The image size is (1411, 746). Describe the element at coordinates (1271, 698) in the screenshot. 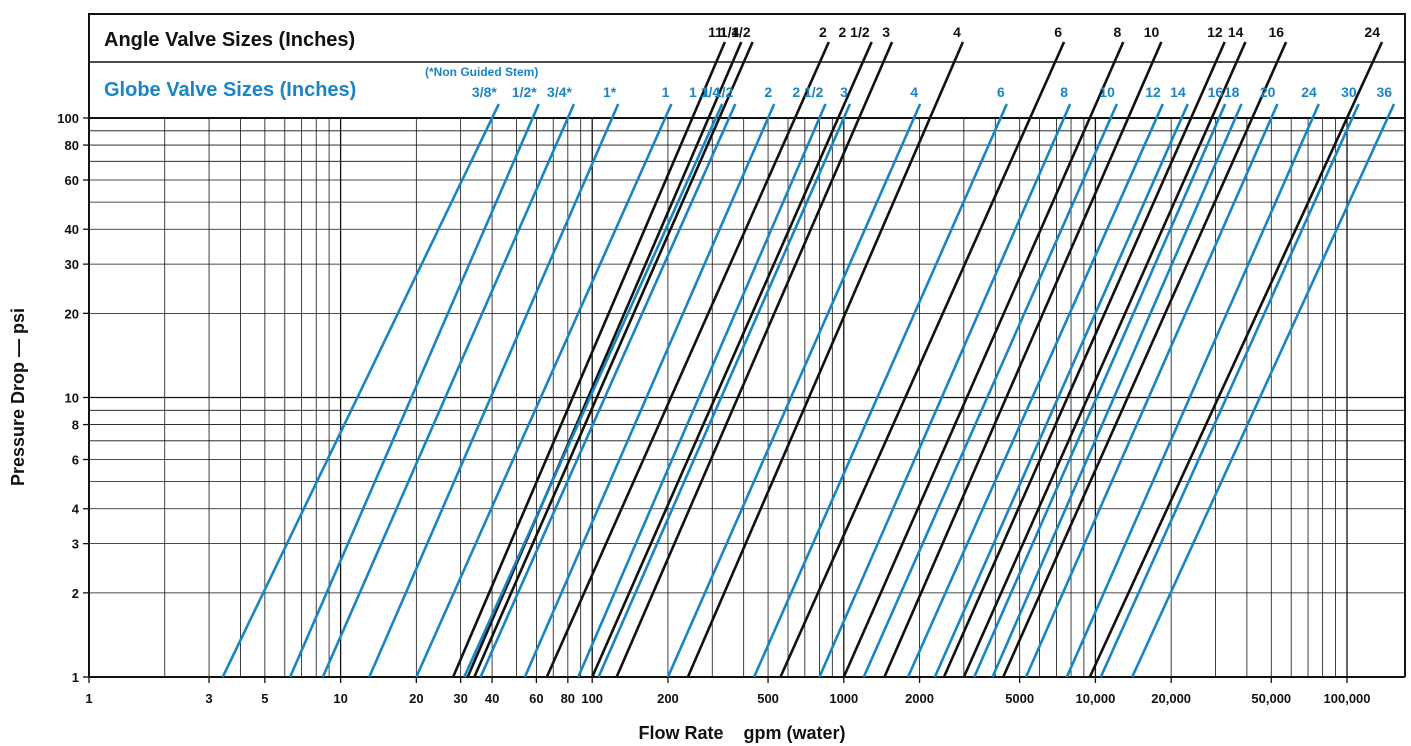

I see `x-tick-label: 50,000` at that location.